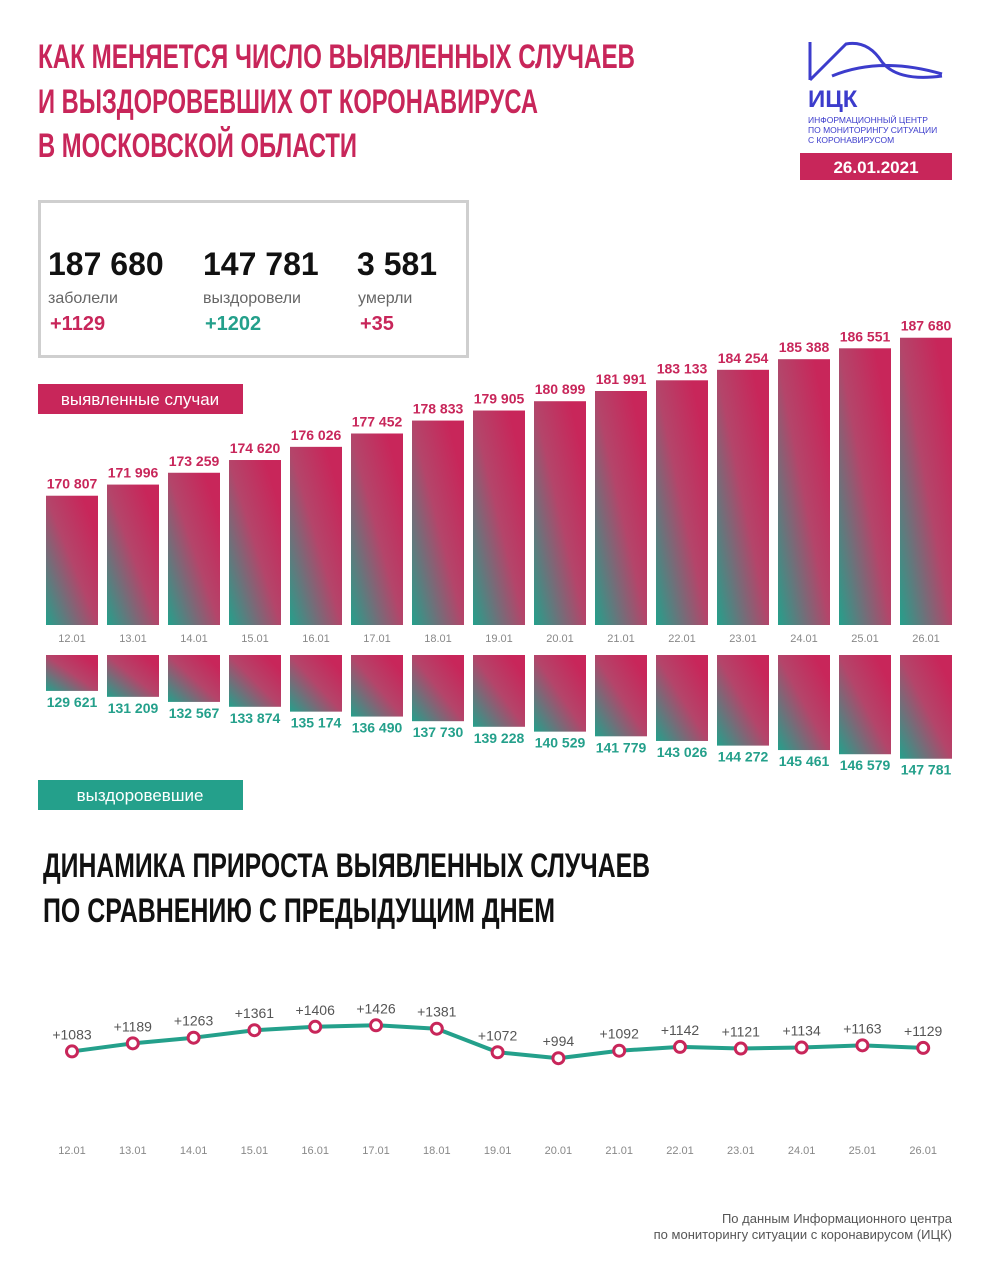  Describe the element at coordinates (194, 1021) in the screenshot. I see `value-label: +1263` at that location.